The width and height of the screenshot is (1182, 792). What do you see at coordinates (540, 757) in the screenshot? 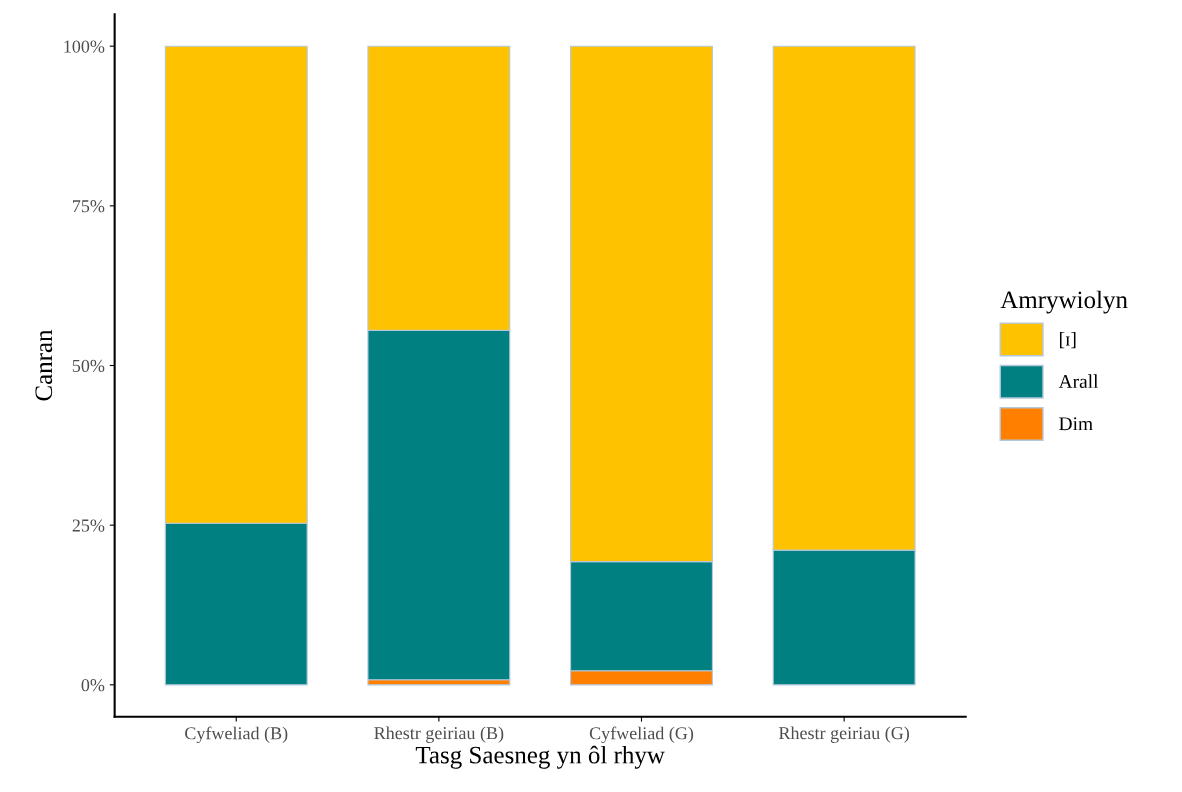
I see `x-axis-title: Tasg Saesneg yn ôl rhyw` at bounding box center [540, 757].